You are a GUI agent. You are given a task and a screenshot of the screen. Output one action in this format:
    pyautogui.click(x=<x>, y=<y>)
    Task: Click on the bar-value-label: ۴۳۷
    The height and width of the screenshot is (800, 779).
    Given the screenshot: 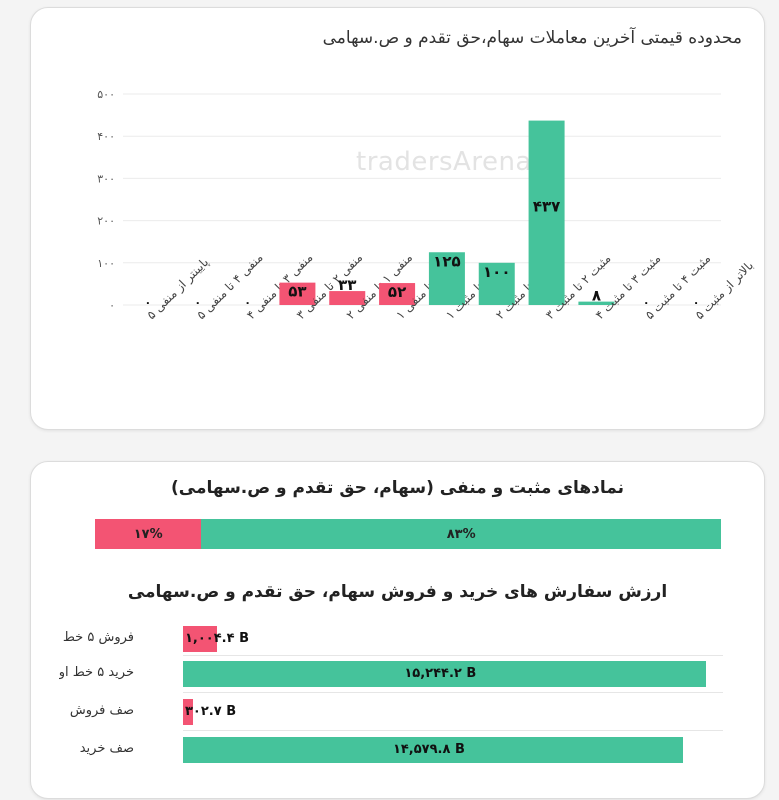 What is the action you would take?
    pyautogui.click(x=546, y=207)
    